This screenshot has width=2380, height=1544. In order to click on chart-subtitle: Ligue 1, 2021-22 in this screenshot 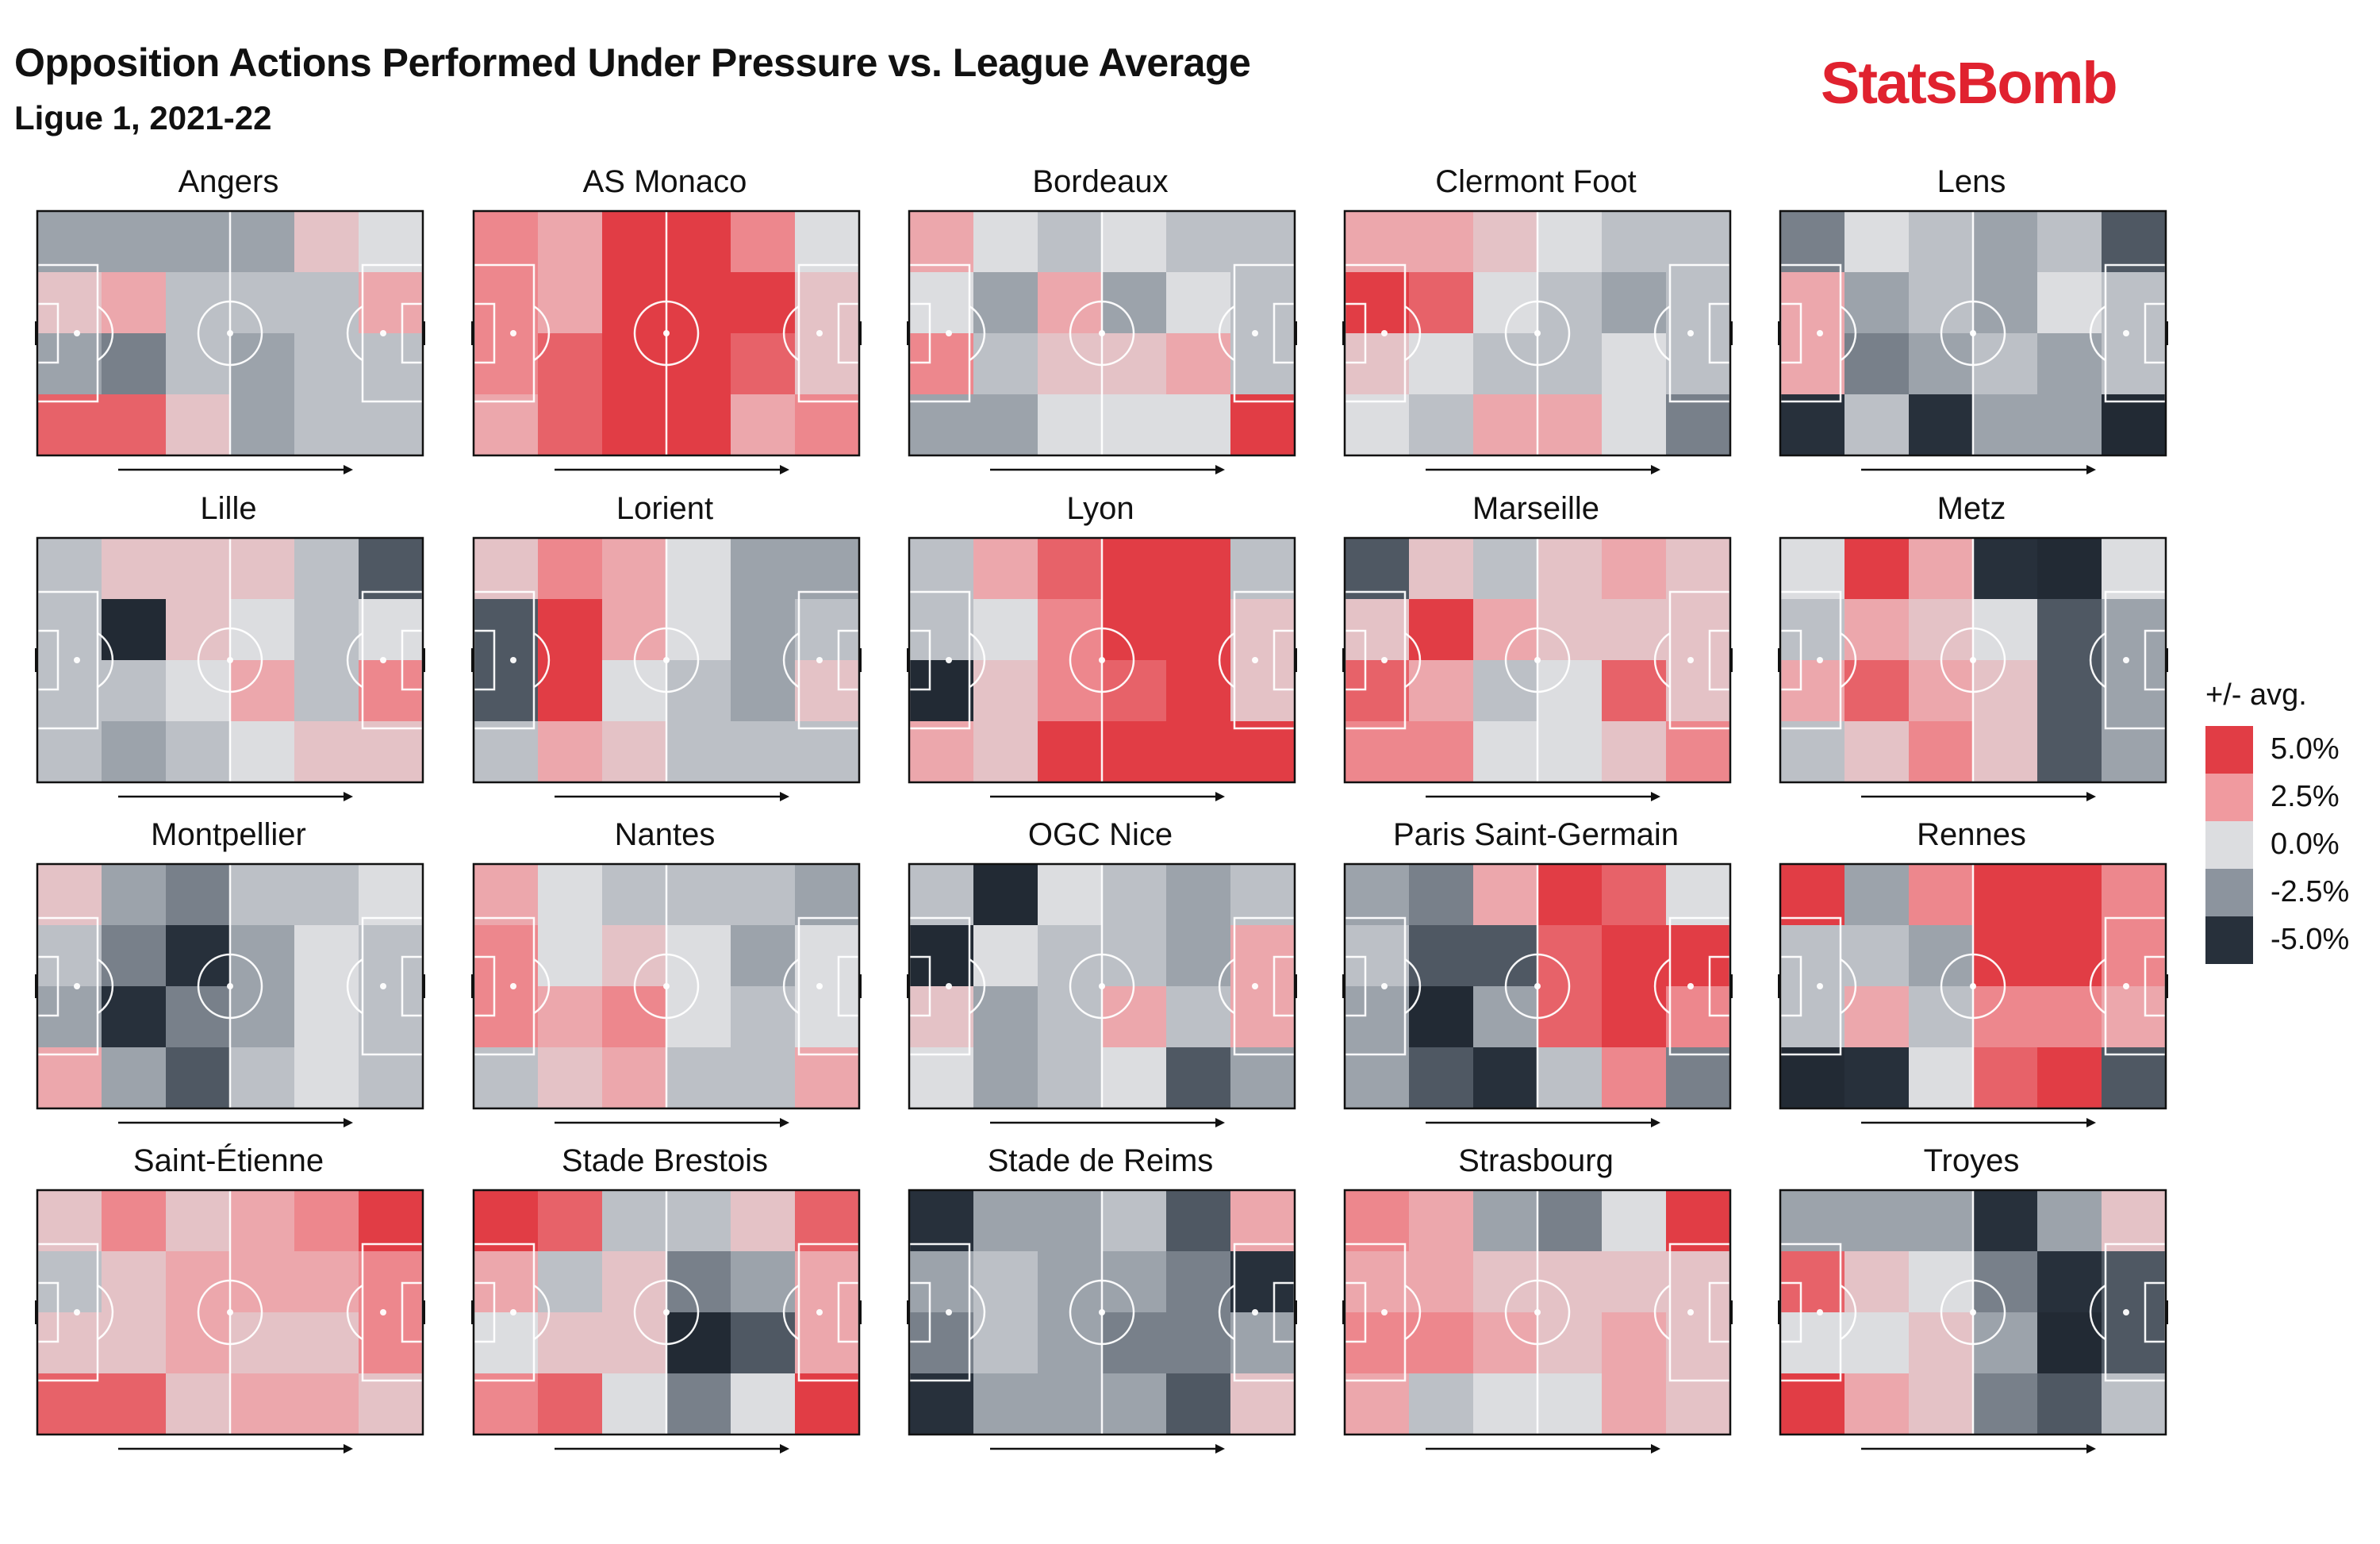, I will do `click(143, 117)`.